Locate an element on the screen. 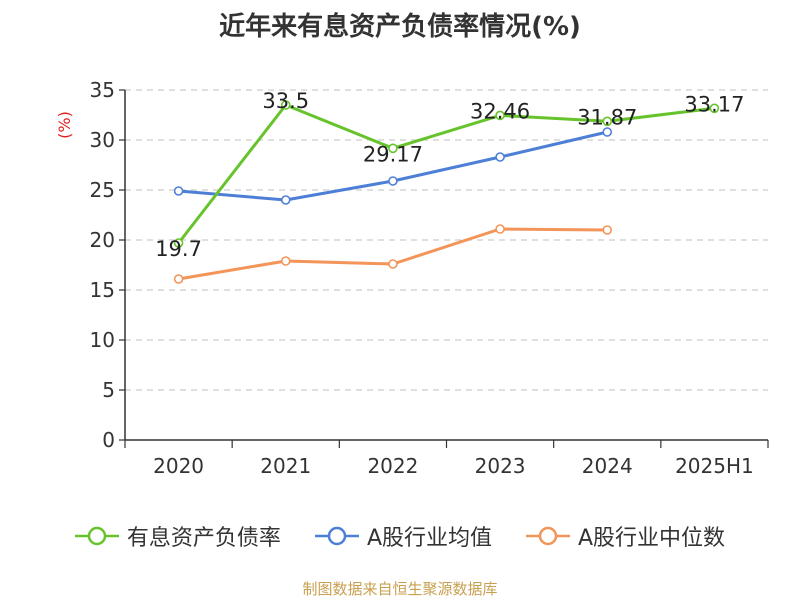 The height and width of the screenshot is (600, 800). legend-label-industry-mean: A股行业均值 is located at coordinates (429, 538).